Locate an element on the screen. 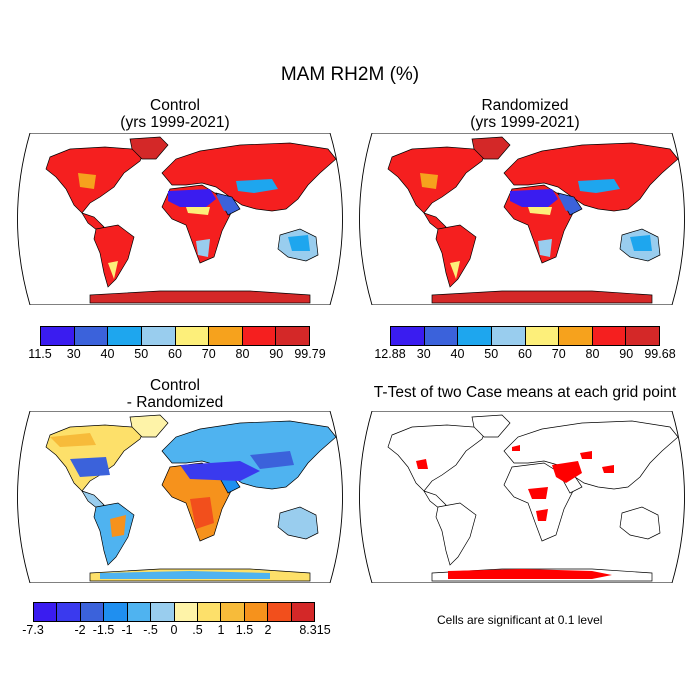 The image size is (700, 700). difference-colorbar is located at coordinates (174, 612).